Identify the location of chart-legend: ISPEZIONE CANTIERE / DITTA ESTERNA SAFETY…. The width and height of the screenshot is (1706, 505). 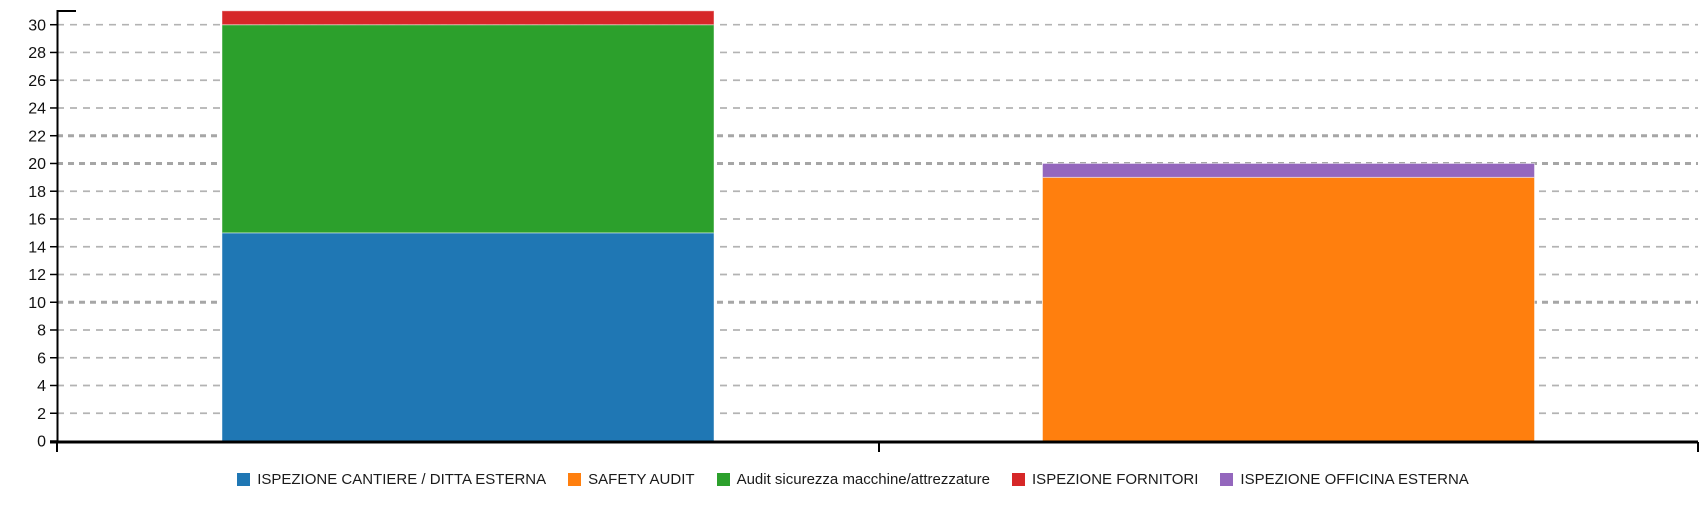
(853, 479).